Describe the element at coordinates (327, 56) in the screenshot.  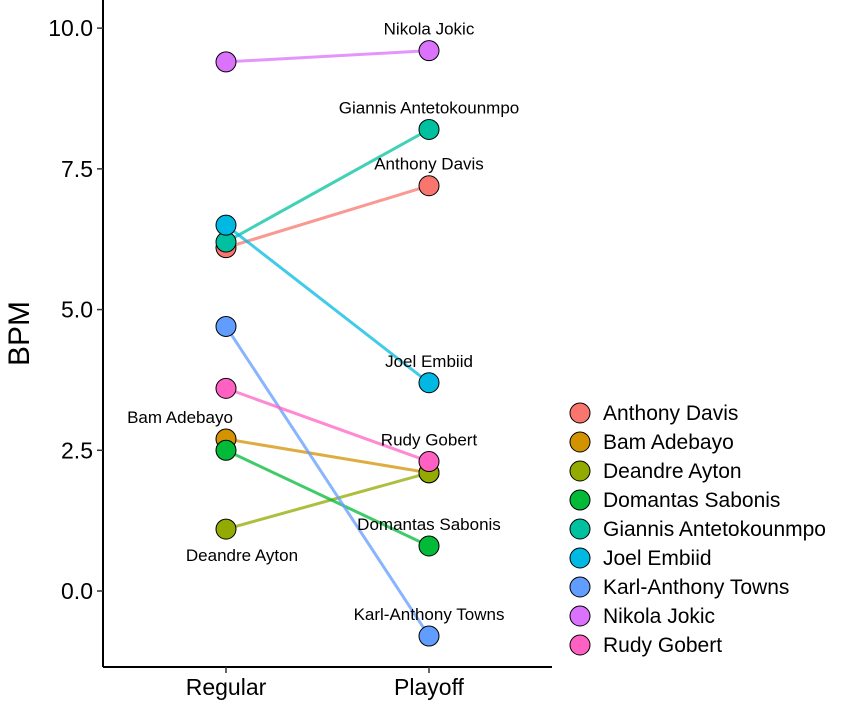
I see `series-line-nikola-jokic` at that location.